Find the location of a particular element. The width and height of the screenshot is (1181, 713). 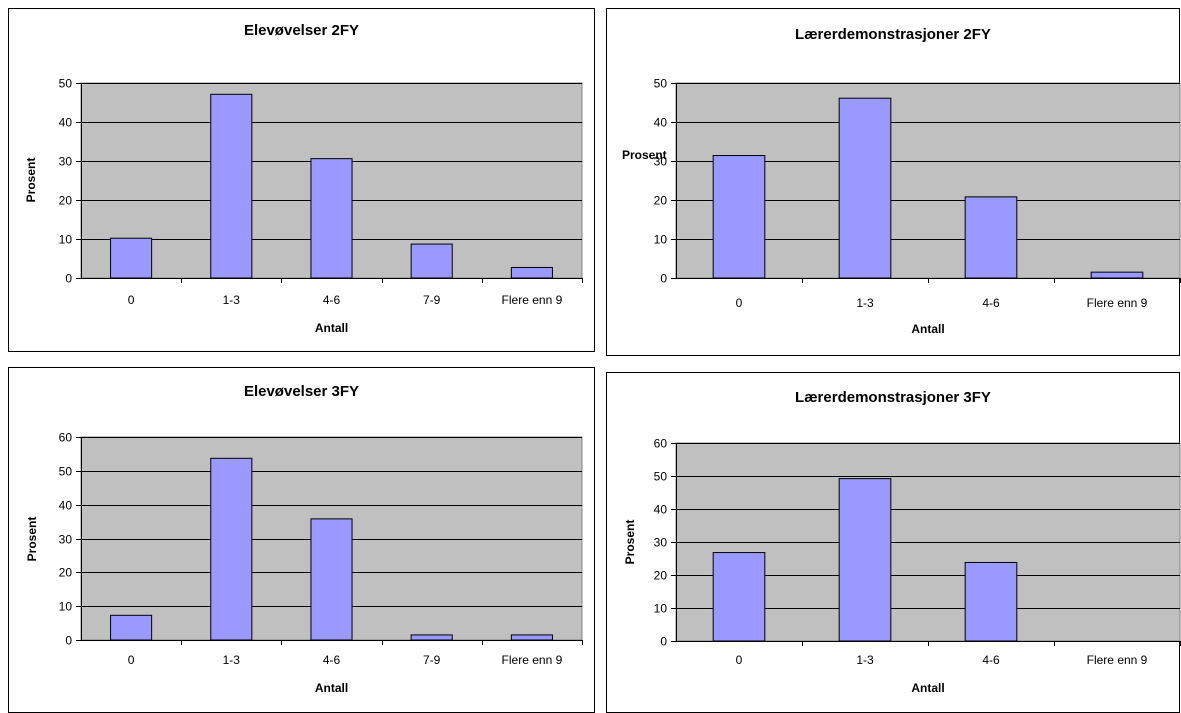

chart-title: Lærerdemonstrasjoner 2FY is located at coordinates (893, 34).